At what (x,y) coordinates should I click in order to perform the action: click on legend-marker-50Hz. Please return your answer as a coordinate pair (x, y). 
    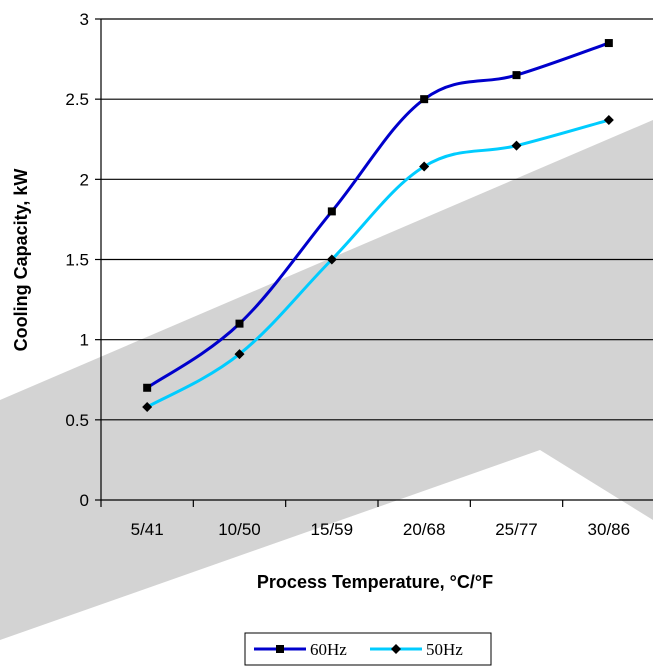
    Looking at the image, I should click on (396, 649).